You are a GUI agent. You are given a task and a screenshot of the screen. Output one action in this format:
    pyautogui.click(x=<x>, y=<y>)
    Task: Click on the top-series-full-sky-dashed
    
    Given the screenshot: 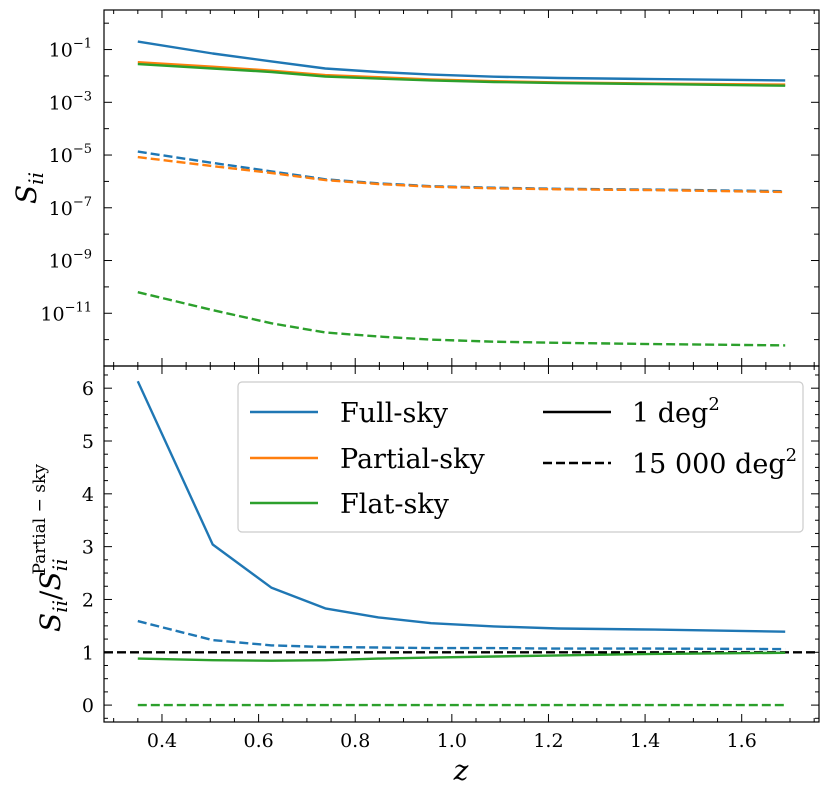 What is the action you would take?
    pyautogui.click(x=461, y=171)
    